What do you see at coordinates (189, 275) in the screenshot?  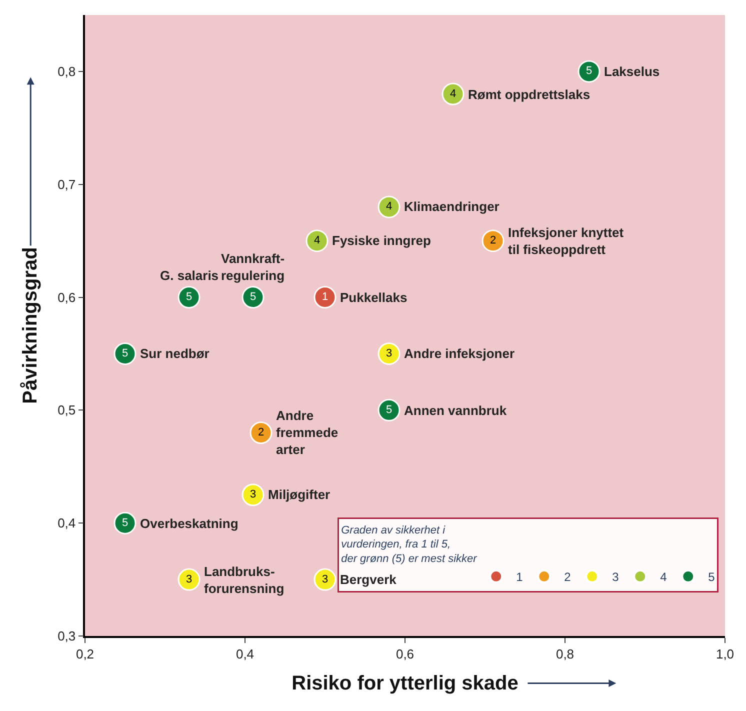 I see `annotation: G. salaris` at bounding box center [189, 275].